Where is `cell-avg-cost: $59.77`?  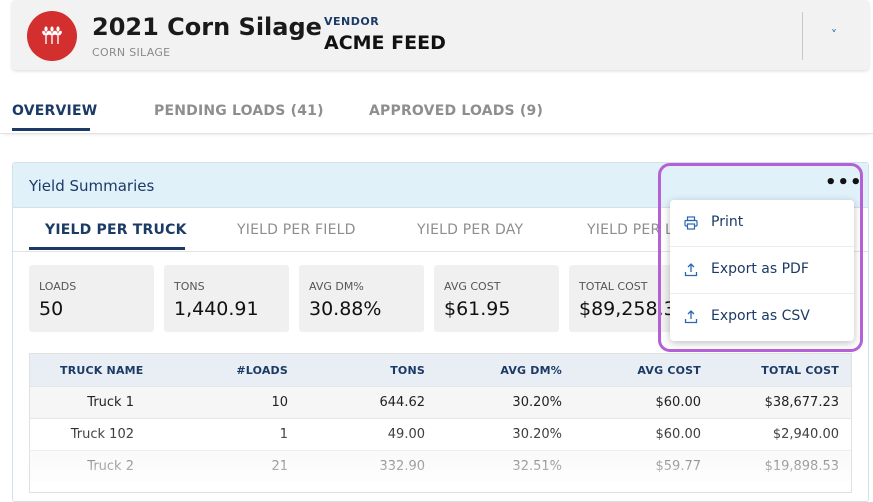 cell-avg-cost: $59.77 is located at coordinates (678, 466).